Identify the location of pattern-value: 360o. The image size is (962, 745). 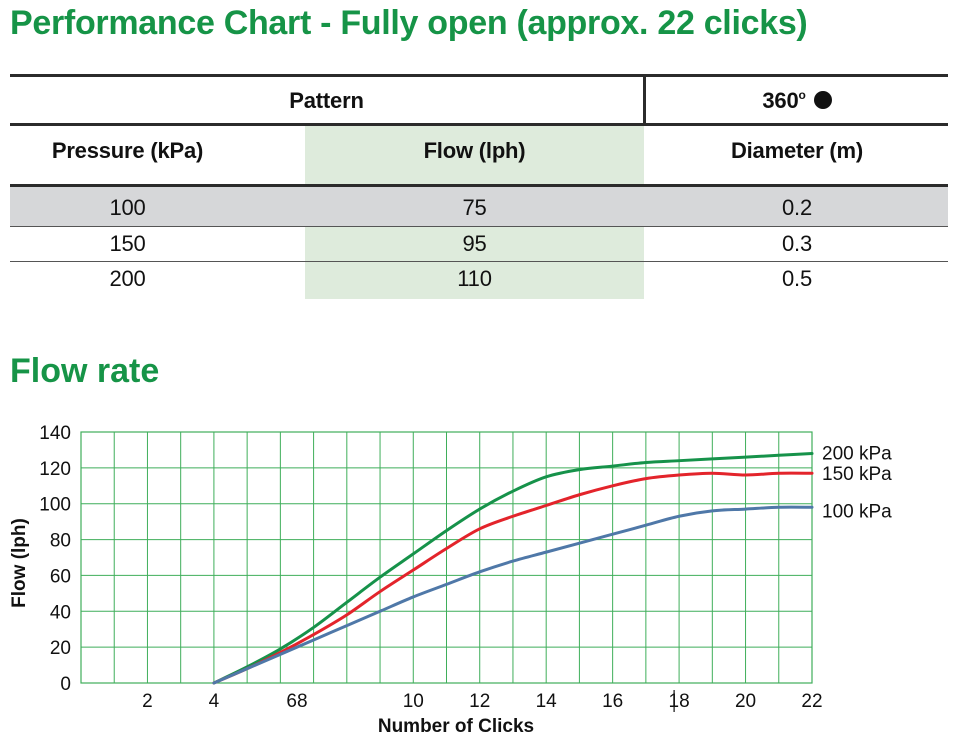
(797, 101).